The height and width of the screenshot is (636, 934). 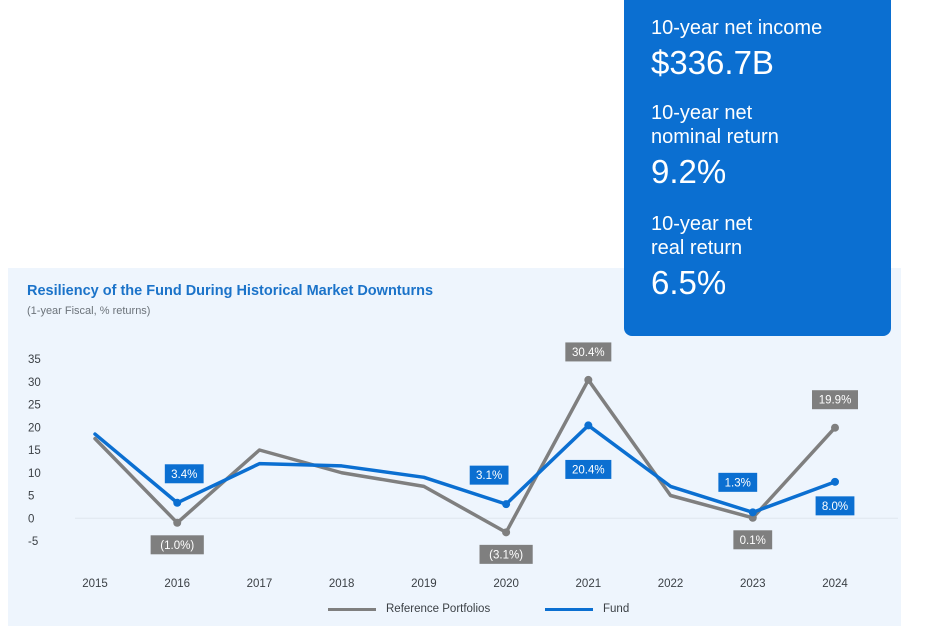 I want to click on legend-item-reference: Reference Portfolios, so click(x=409, y=609).